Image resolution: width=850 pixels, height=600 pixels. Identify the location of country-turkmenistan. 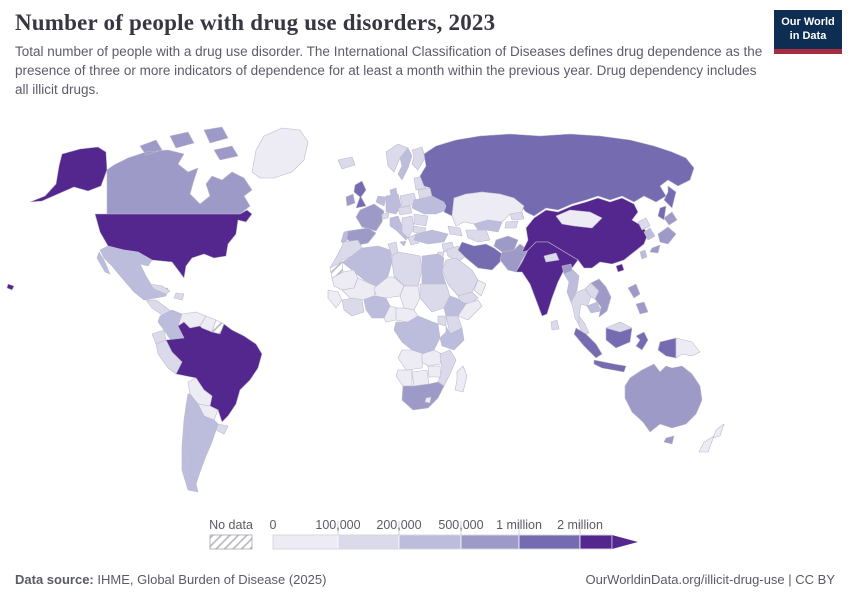
(478, 236).